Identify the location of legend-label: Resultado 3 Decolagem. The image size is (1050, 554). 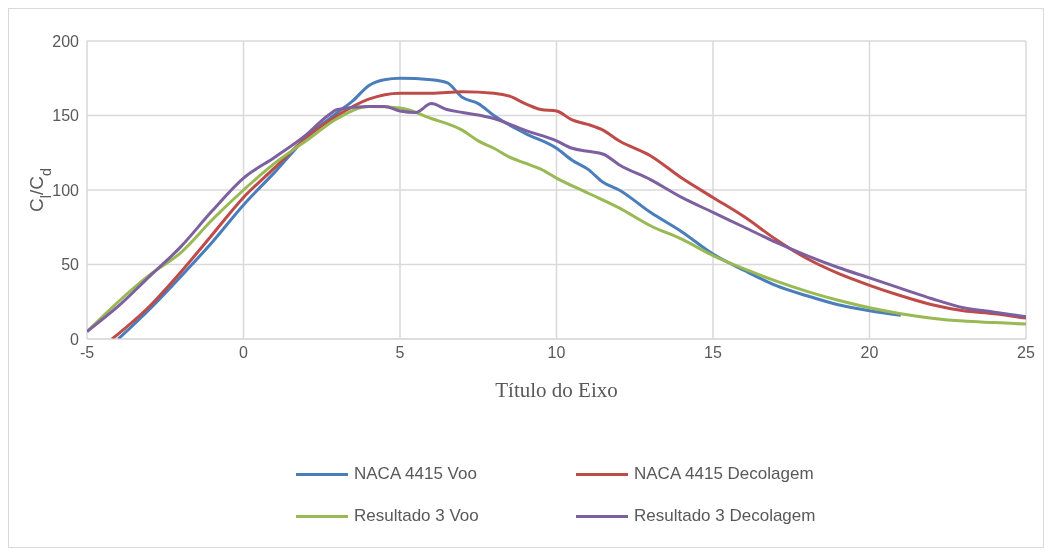
(725, 516).